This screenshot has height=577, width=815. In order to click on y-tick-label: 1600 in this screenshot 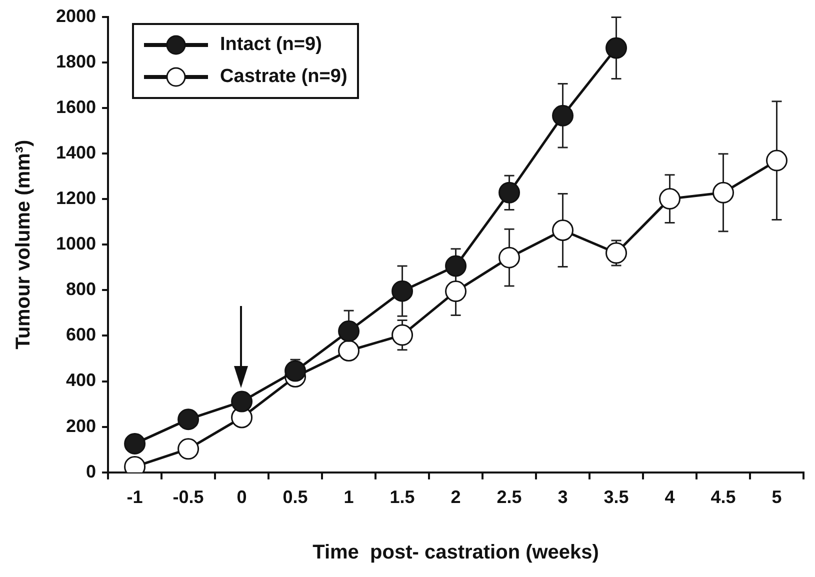, I will do `click(76, 106)`.